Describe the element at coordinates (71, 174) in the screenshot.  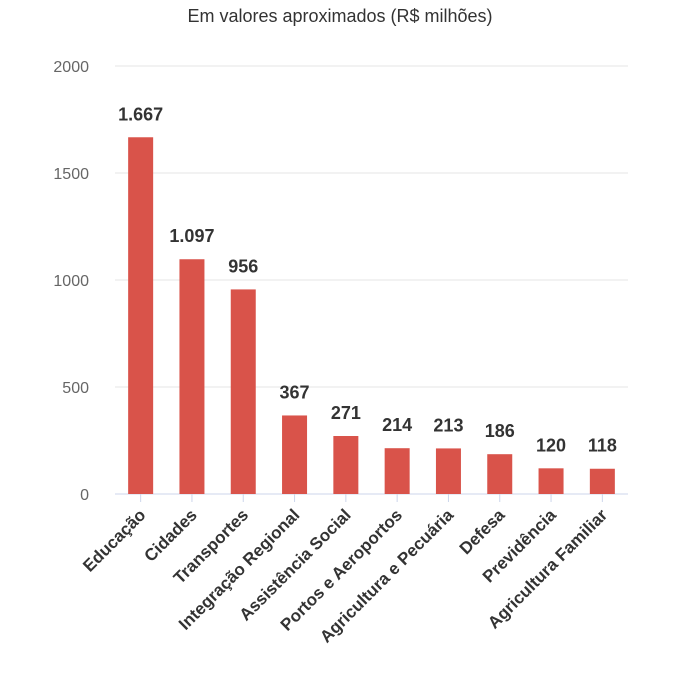
I see `y-tick-label-3: 1500` at that location.